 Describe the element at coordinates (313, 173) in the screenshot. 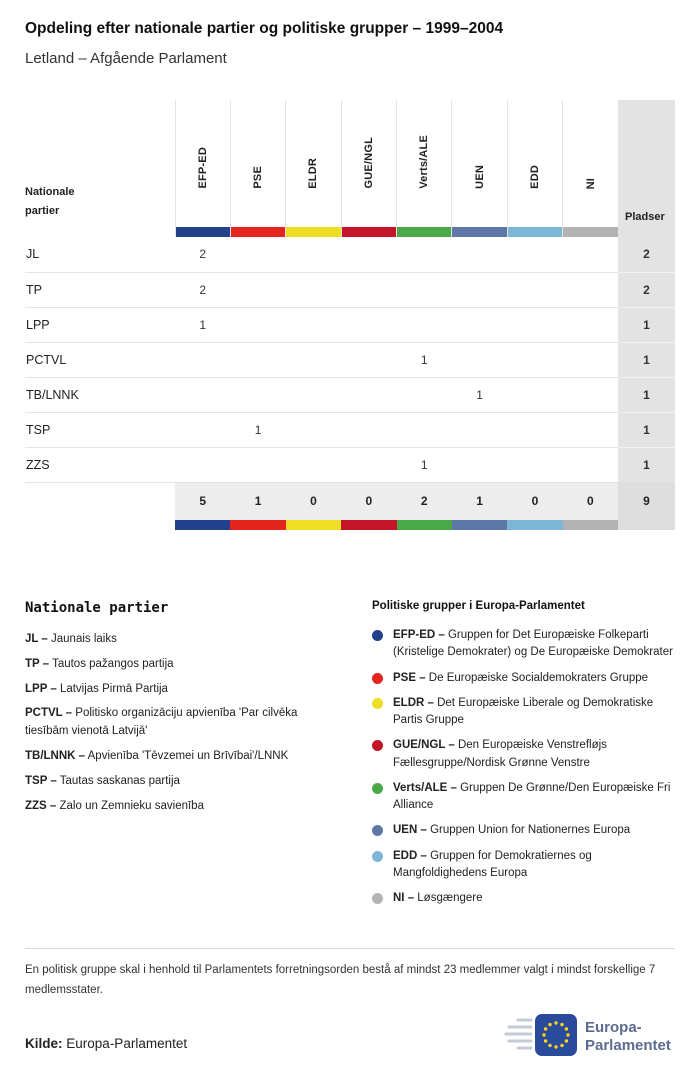

I see `group-label: ELDR` at that location.